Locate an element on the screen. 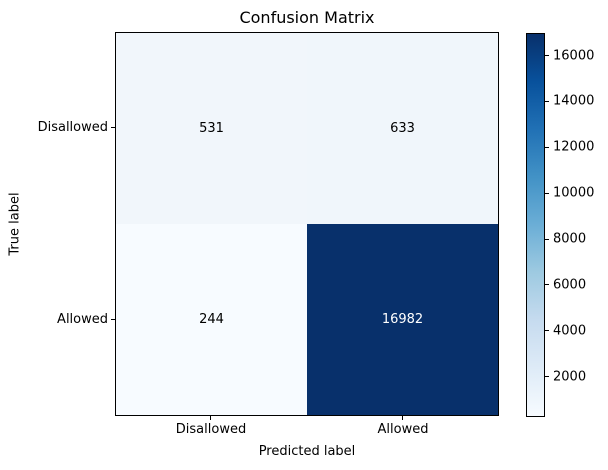 This screenshot has height=470, width=608. chart-title: Confusion Matrix is located at coordinates (307, 17).